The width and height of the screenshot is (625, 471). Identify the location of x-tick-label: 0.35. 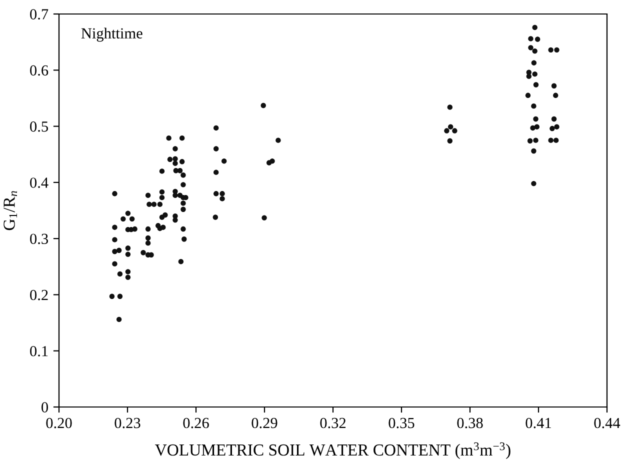
(401, 423).